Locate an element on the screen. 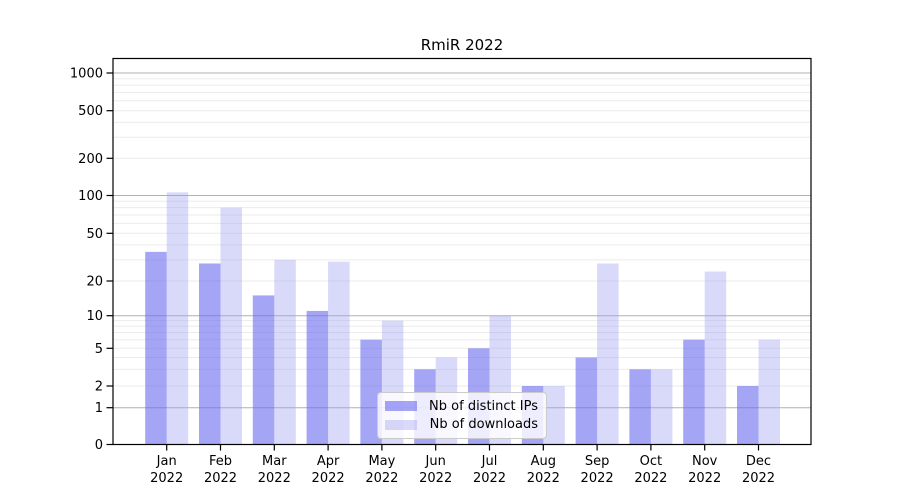 The image size is (900, 500). legend-item-distinct-ips: Nb of distinct IPs is located at coordinates (461, 406).